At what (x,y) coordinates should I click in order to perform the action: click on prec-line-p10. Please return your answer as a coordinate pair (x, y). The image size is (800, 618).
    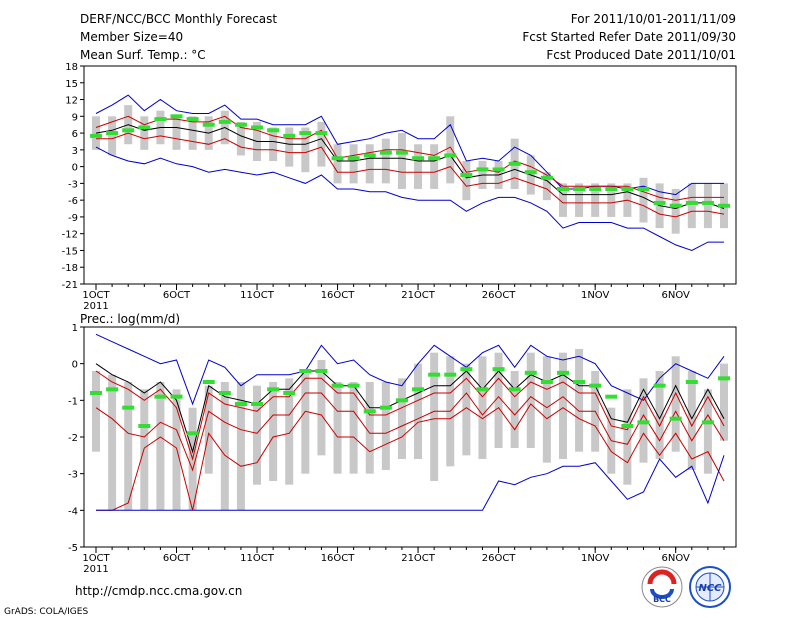
    Looking at the image, I should click on (410, 457).